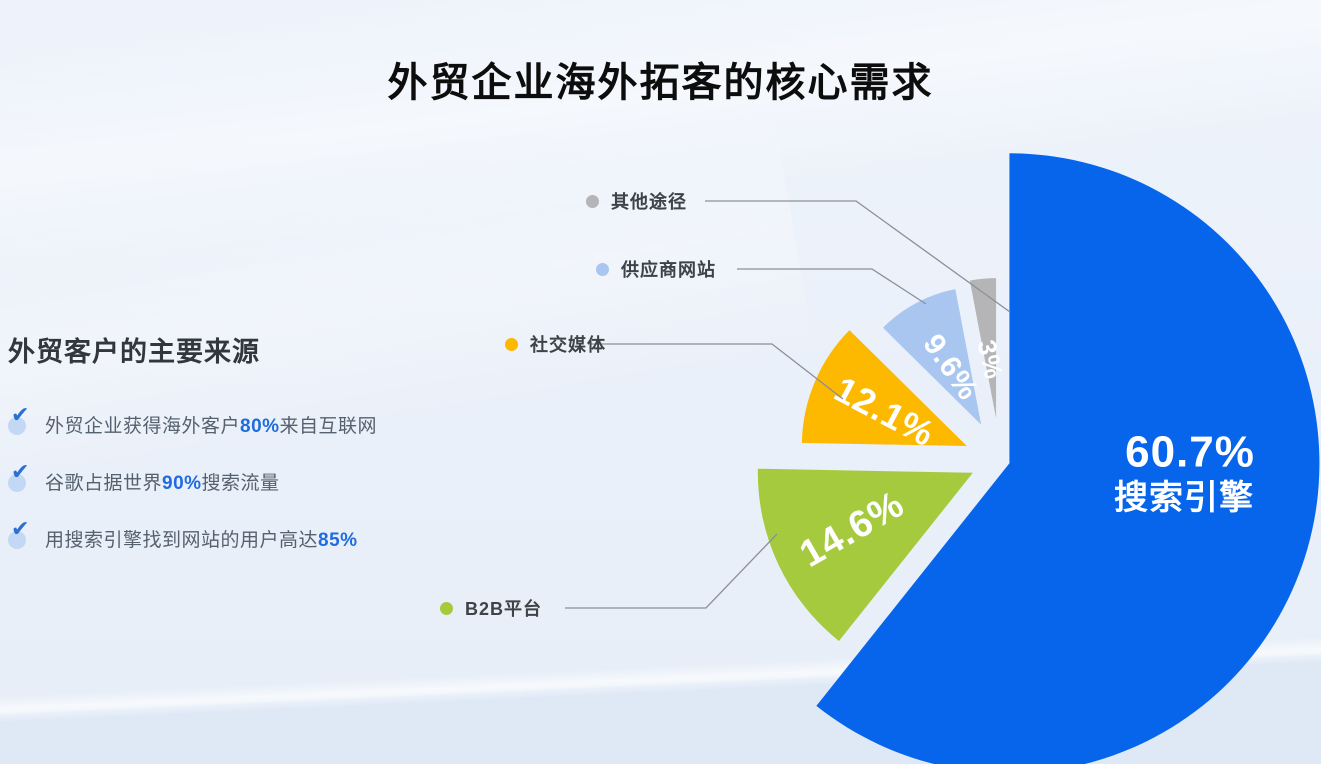 This screenshot has width=1321, height=764. I want to click on bullet-text-post: 来自互联网, so click(328, 426).